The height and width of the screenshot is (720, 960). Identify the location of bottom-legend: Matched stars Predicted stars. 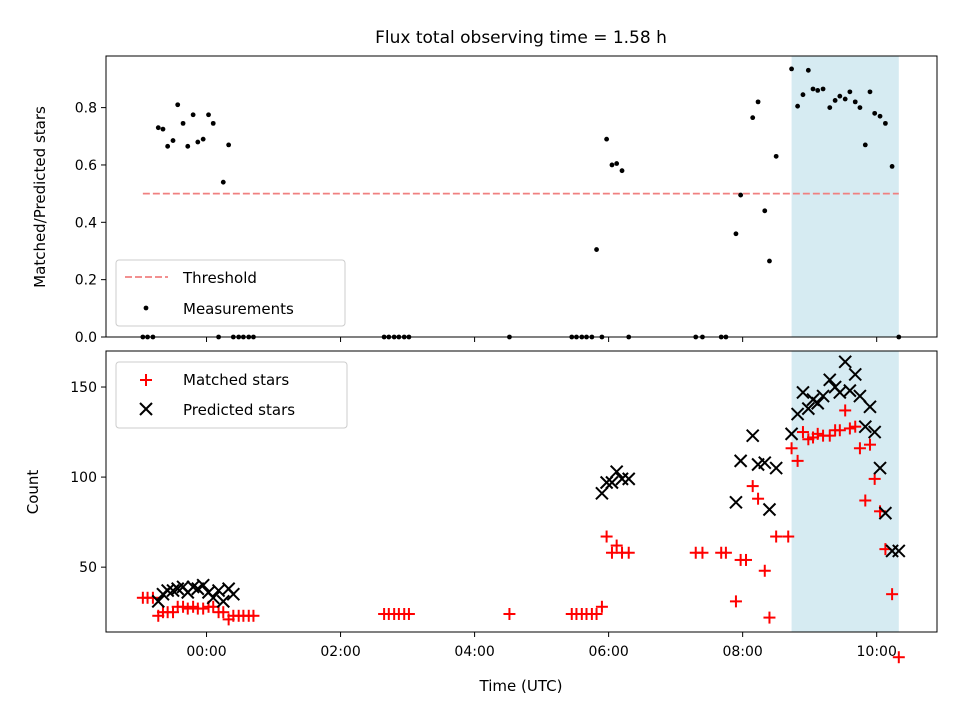
(231, 395).